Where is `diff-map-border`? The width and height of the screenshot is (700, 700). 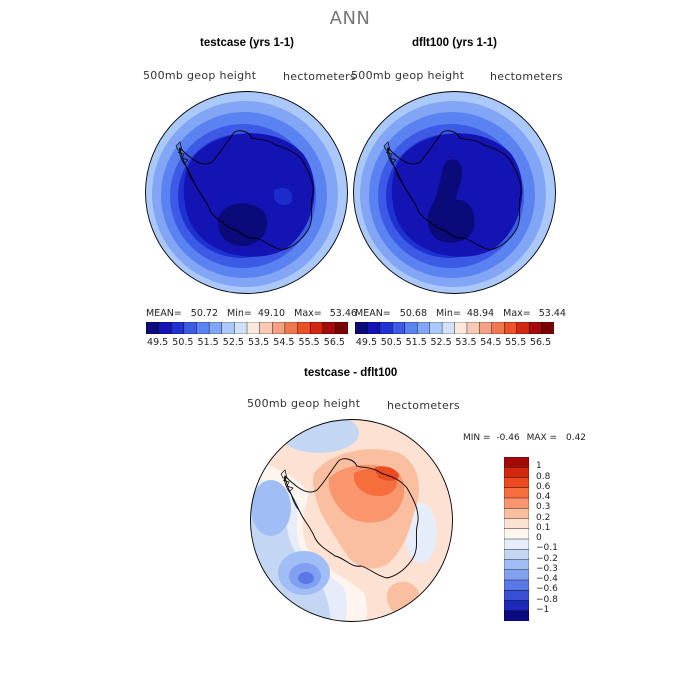
diff-map-border is located at coordinates (351, 520).